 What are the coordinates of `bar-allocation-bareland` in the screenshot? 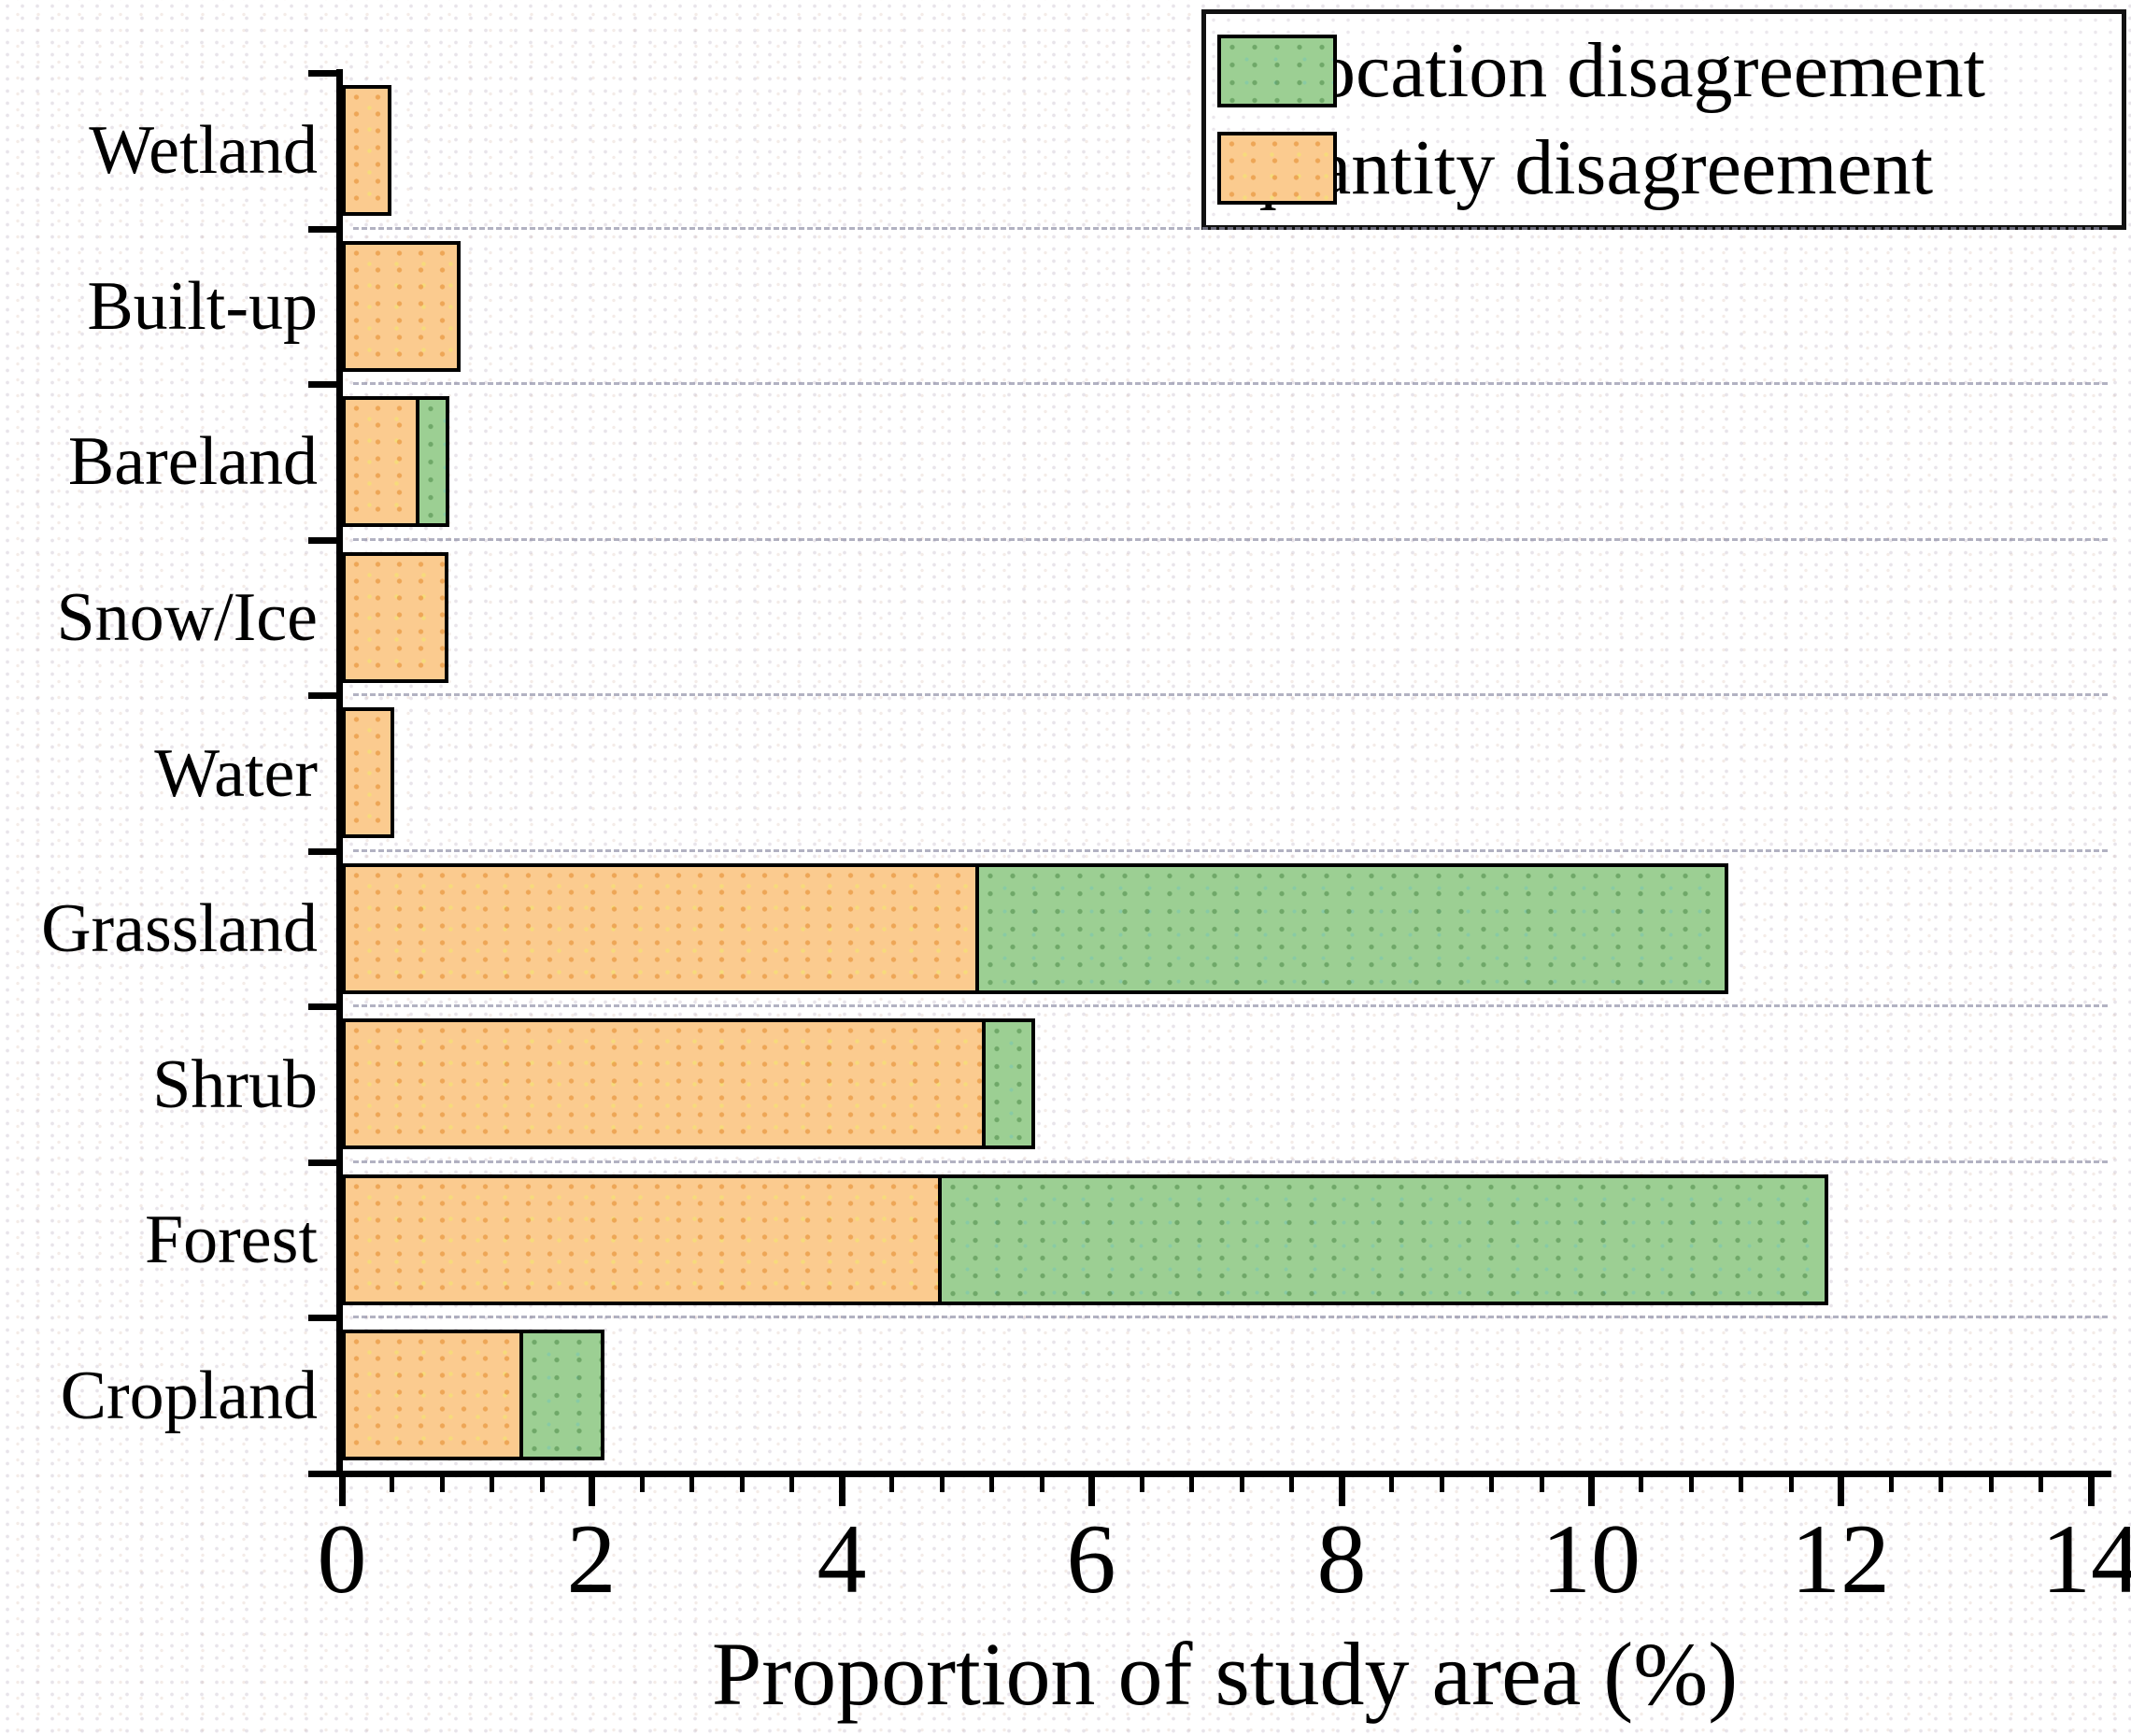 It's located at (433, 462).